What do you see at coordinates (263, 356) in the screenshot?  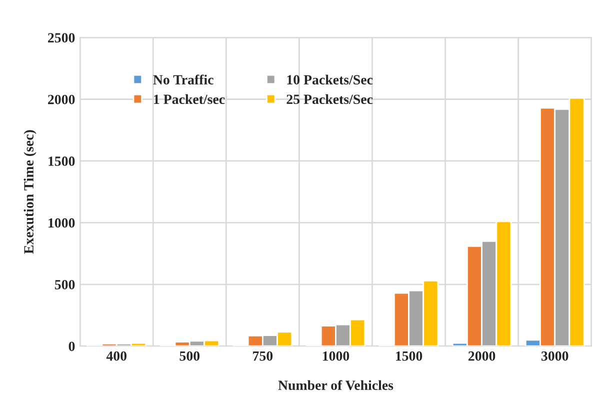 I see `x-tick-label: 750` at bounding box center [263, 356].